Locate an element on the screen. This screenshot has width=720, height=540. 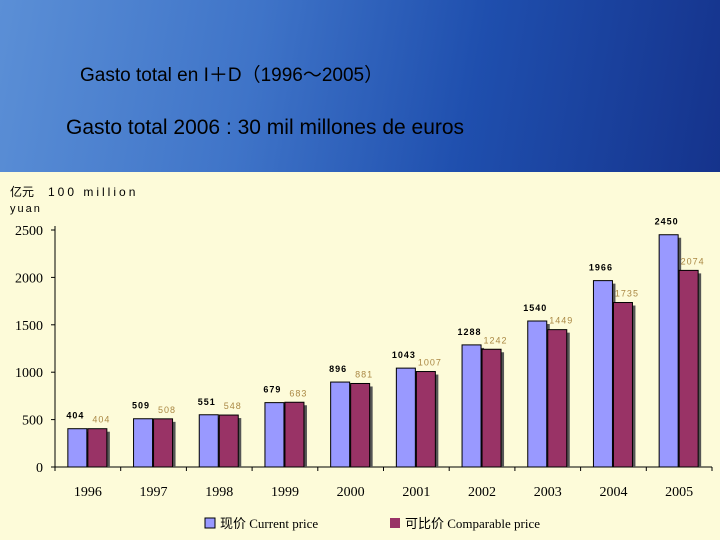
x-tick-label: 2002 is located at coordinates (482, 492).